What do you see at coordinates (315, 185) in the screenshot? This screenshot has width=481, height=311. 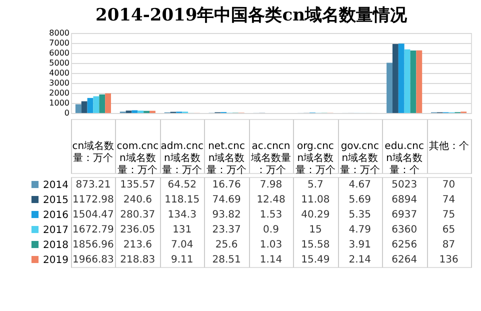 I see `data-label: 5.7` at bounding box center [315, 185].